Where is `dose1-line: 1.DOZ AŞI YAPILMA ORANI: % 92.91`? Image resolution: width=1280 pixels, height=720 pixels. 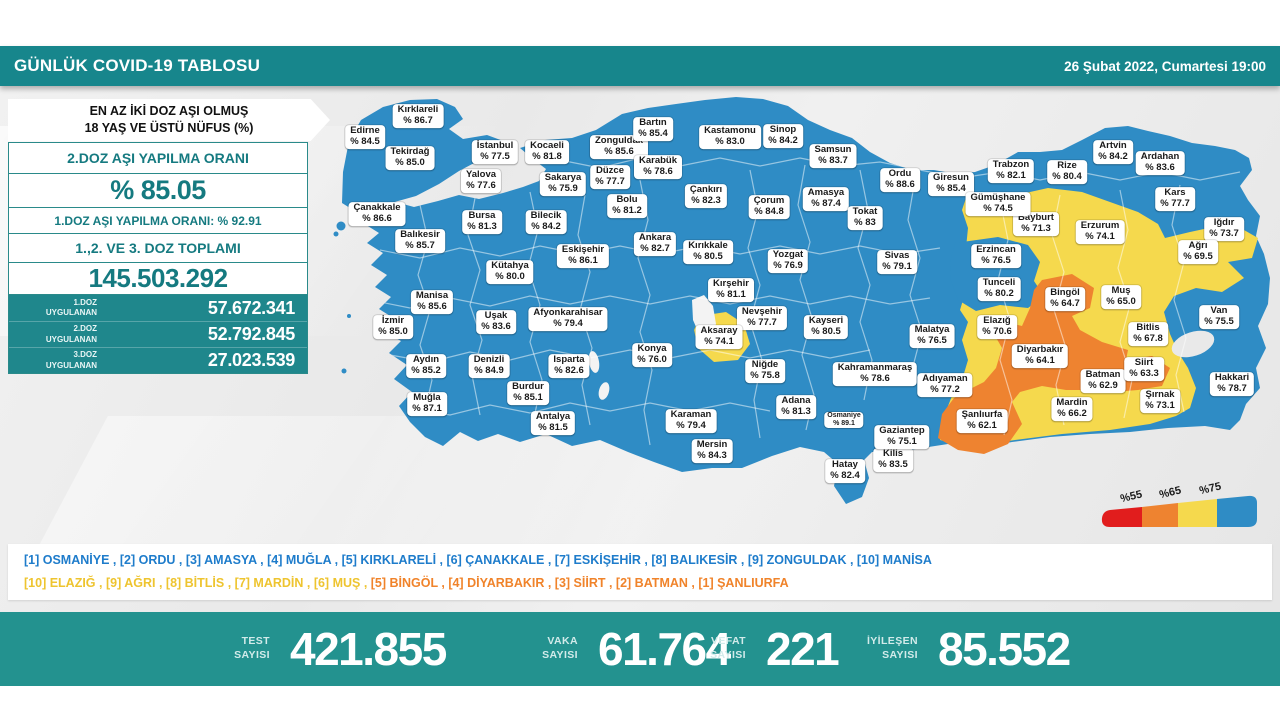
dose1-line: 1.DOZ AŞI YAPILMA ORANI: % 92.91 is located at coordinates (158, 220).